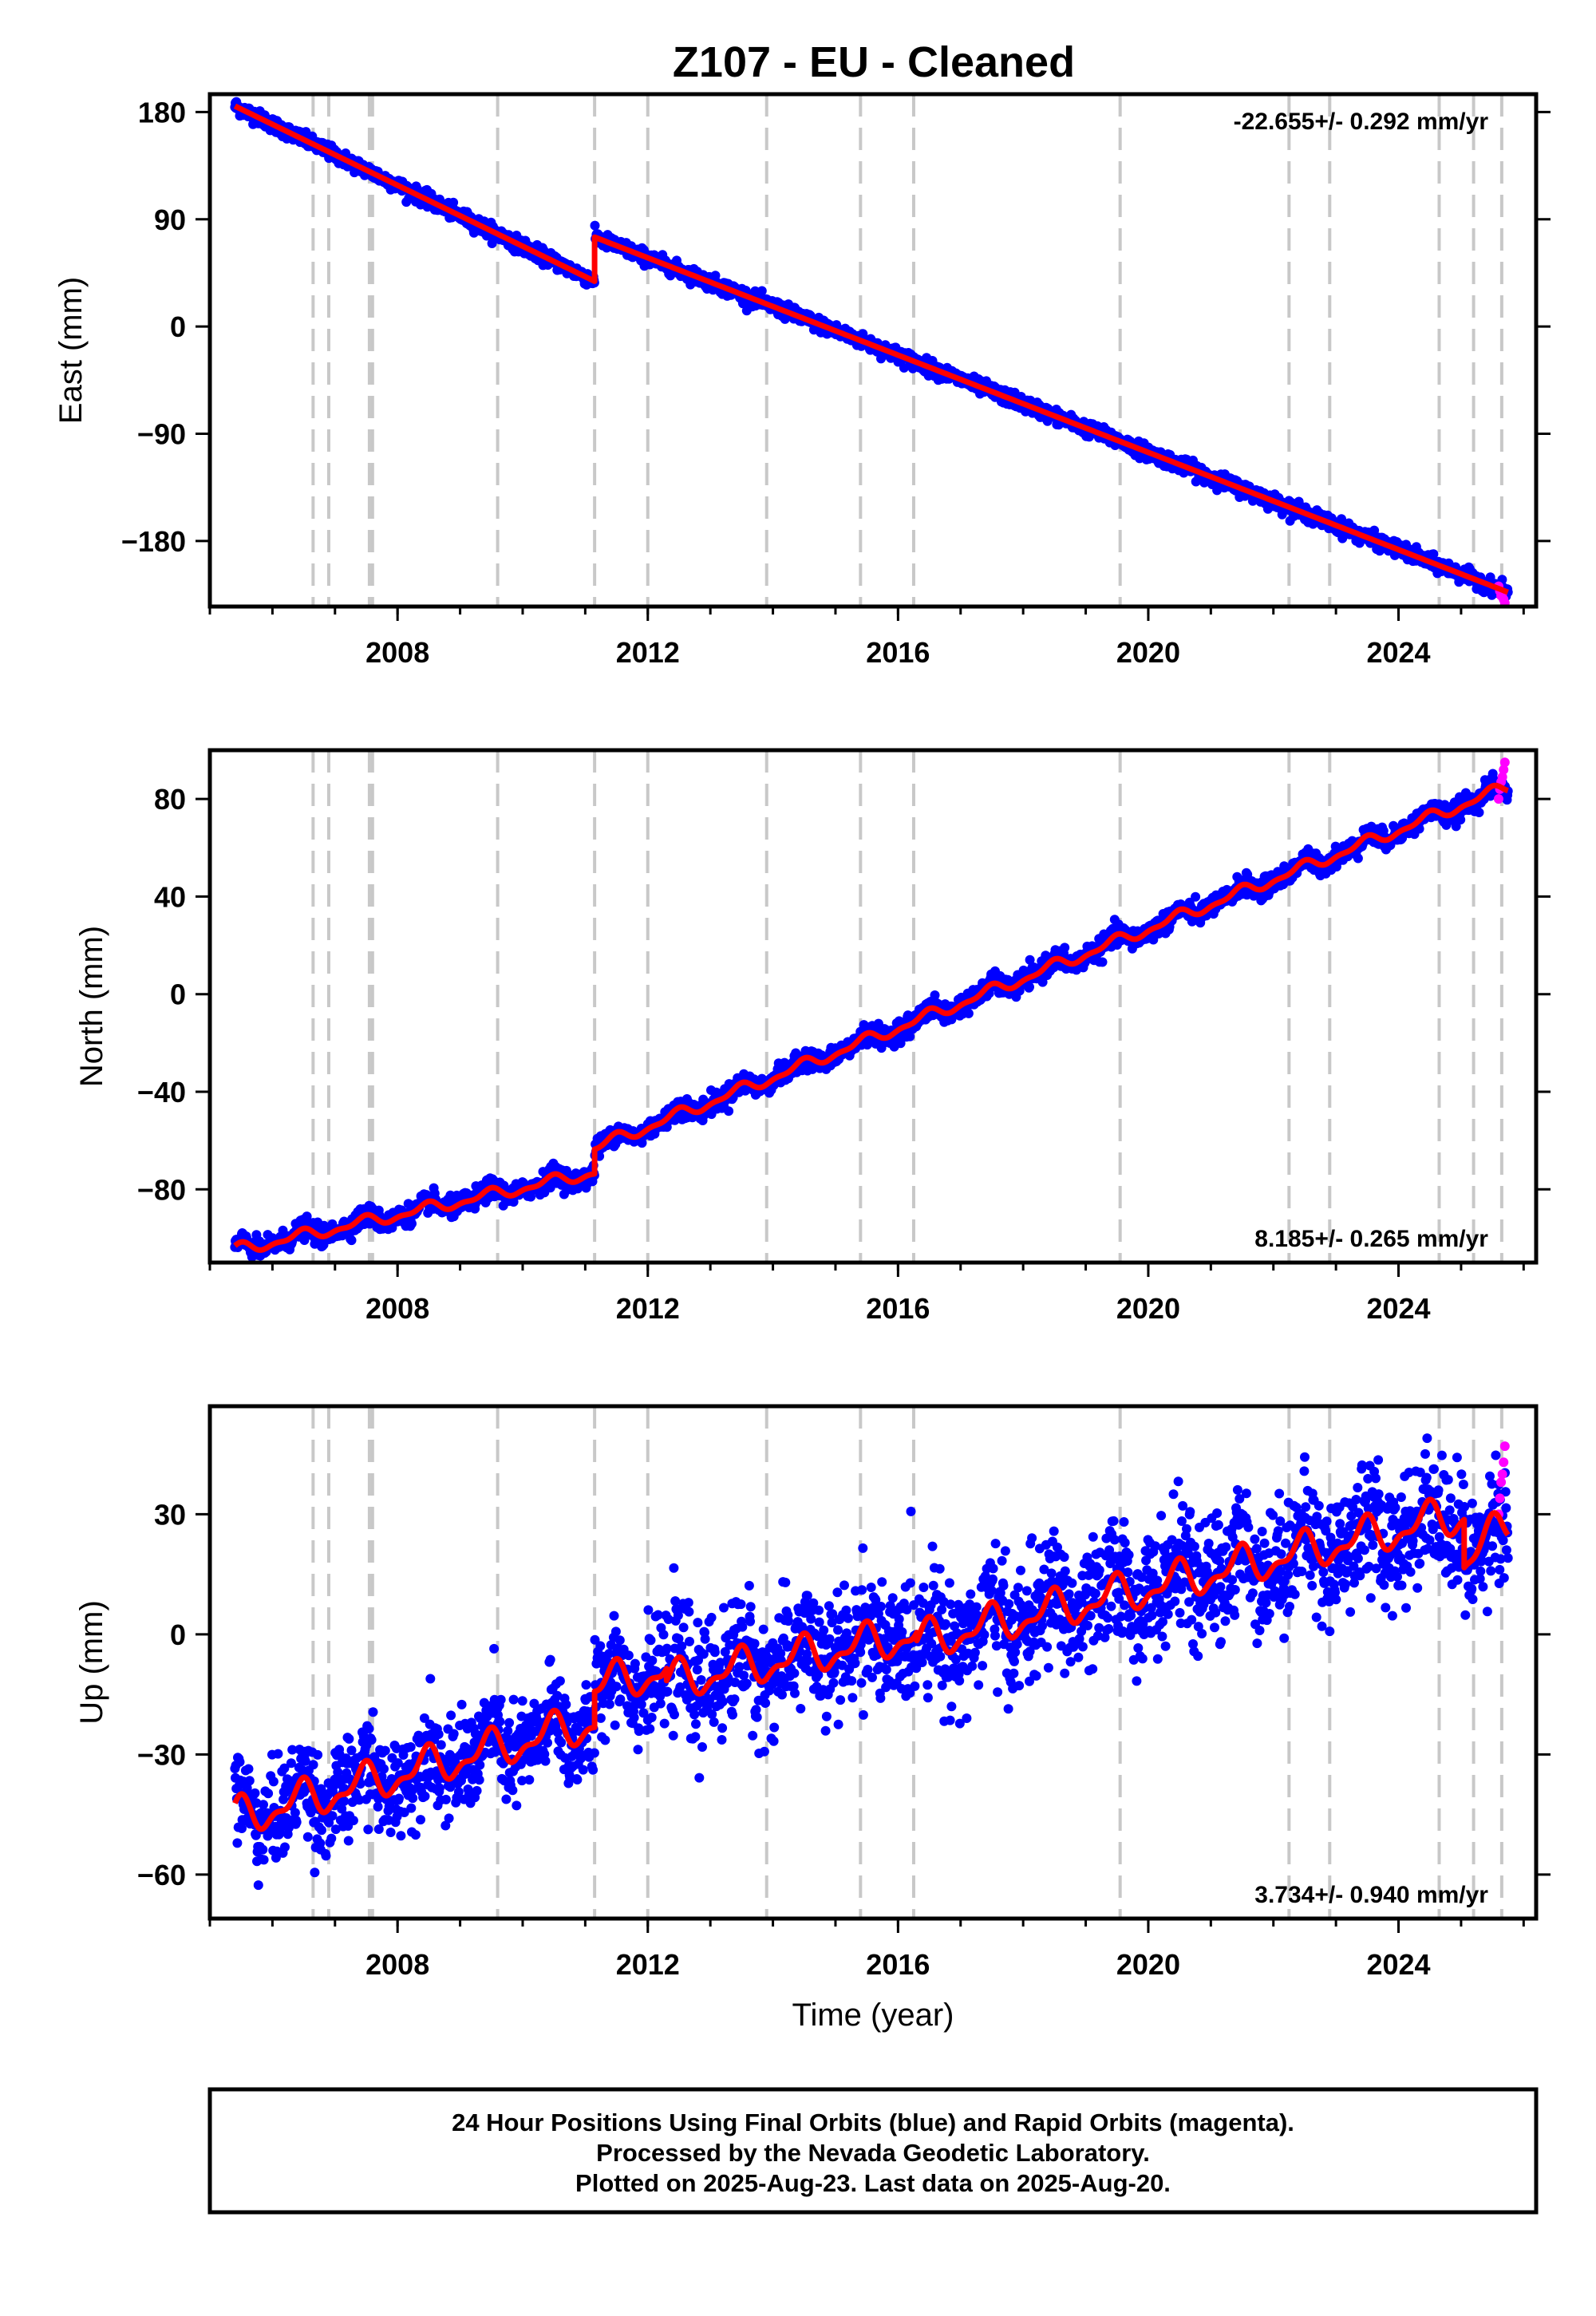 This screenshot has width=1596, height=2316. Describe the element at coordinates (648, 652) in the screenshot. I see `east-x-tick-label: 2012` at that location.